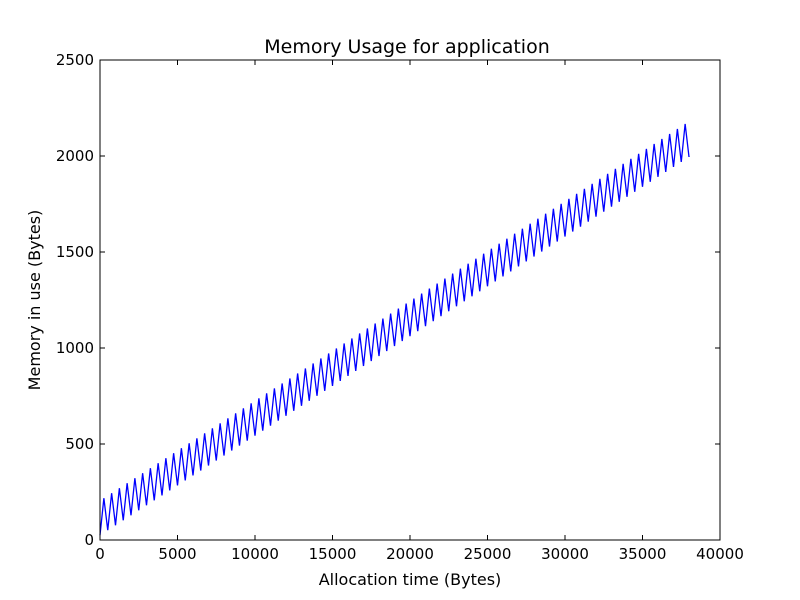 The image size is (800, 600). I want to click on chart-title: Memory Usage for application, so click(407, 47).